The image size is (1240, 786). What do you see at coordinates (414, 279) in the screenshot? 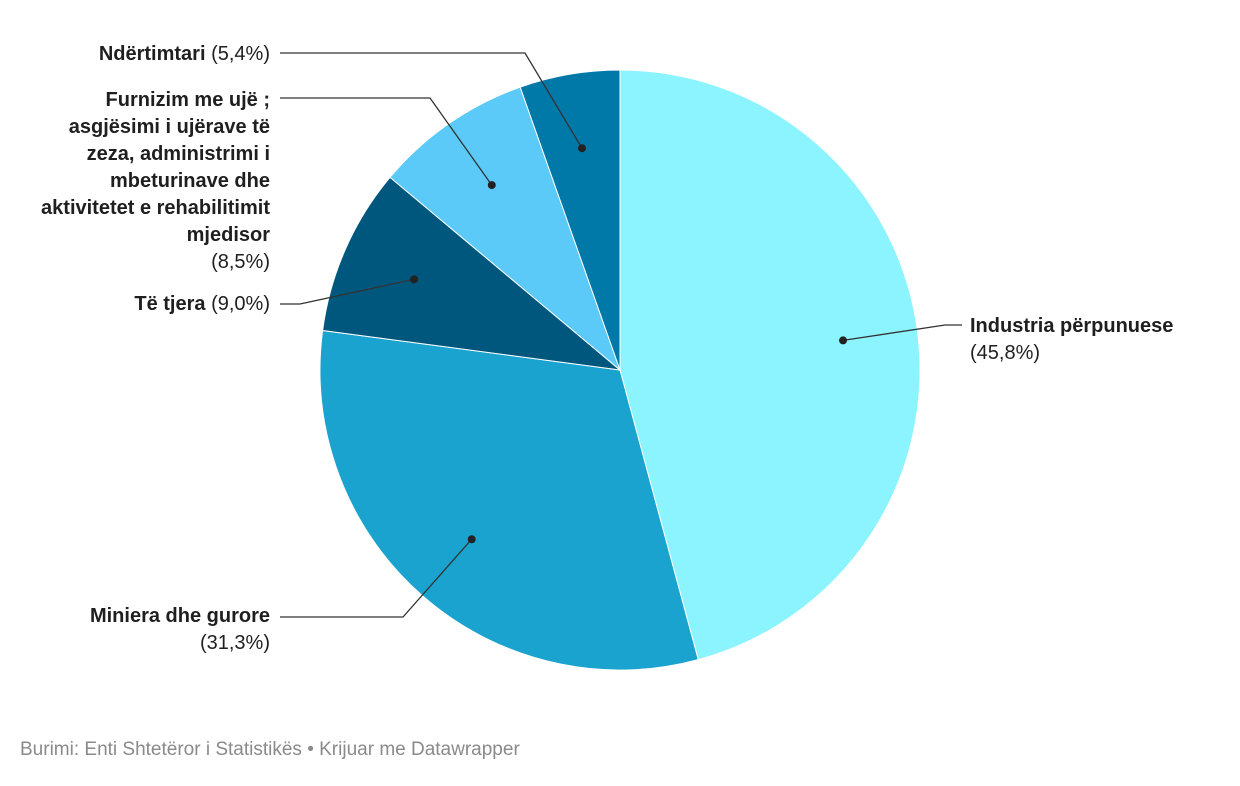
I see `leader-dot-te-tjera` at bounding box center [414, 279].